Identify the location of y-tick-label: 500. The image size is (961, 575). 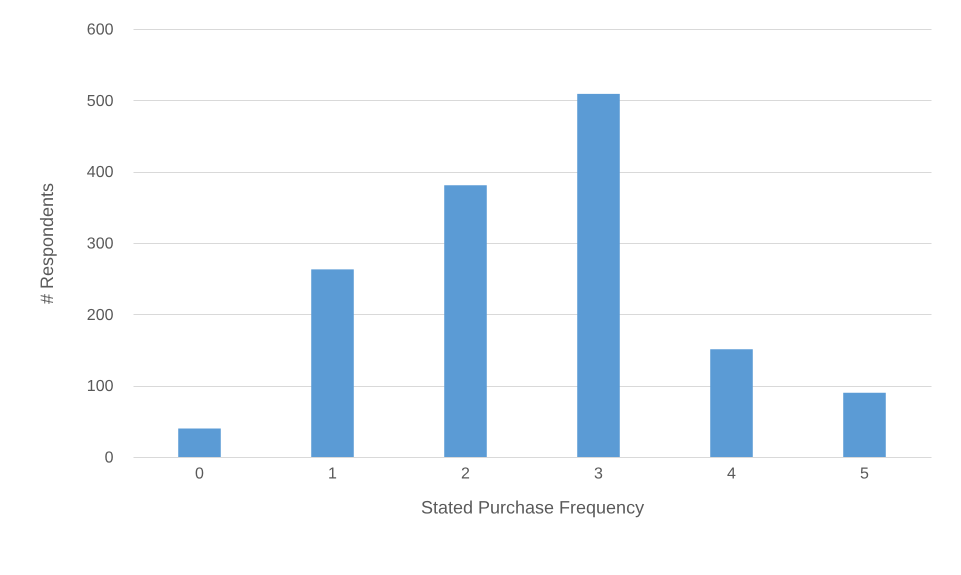
(100, 101).